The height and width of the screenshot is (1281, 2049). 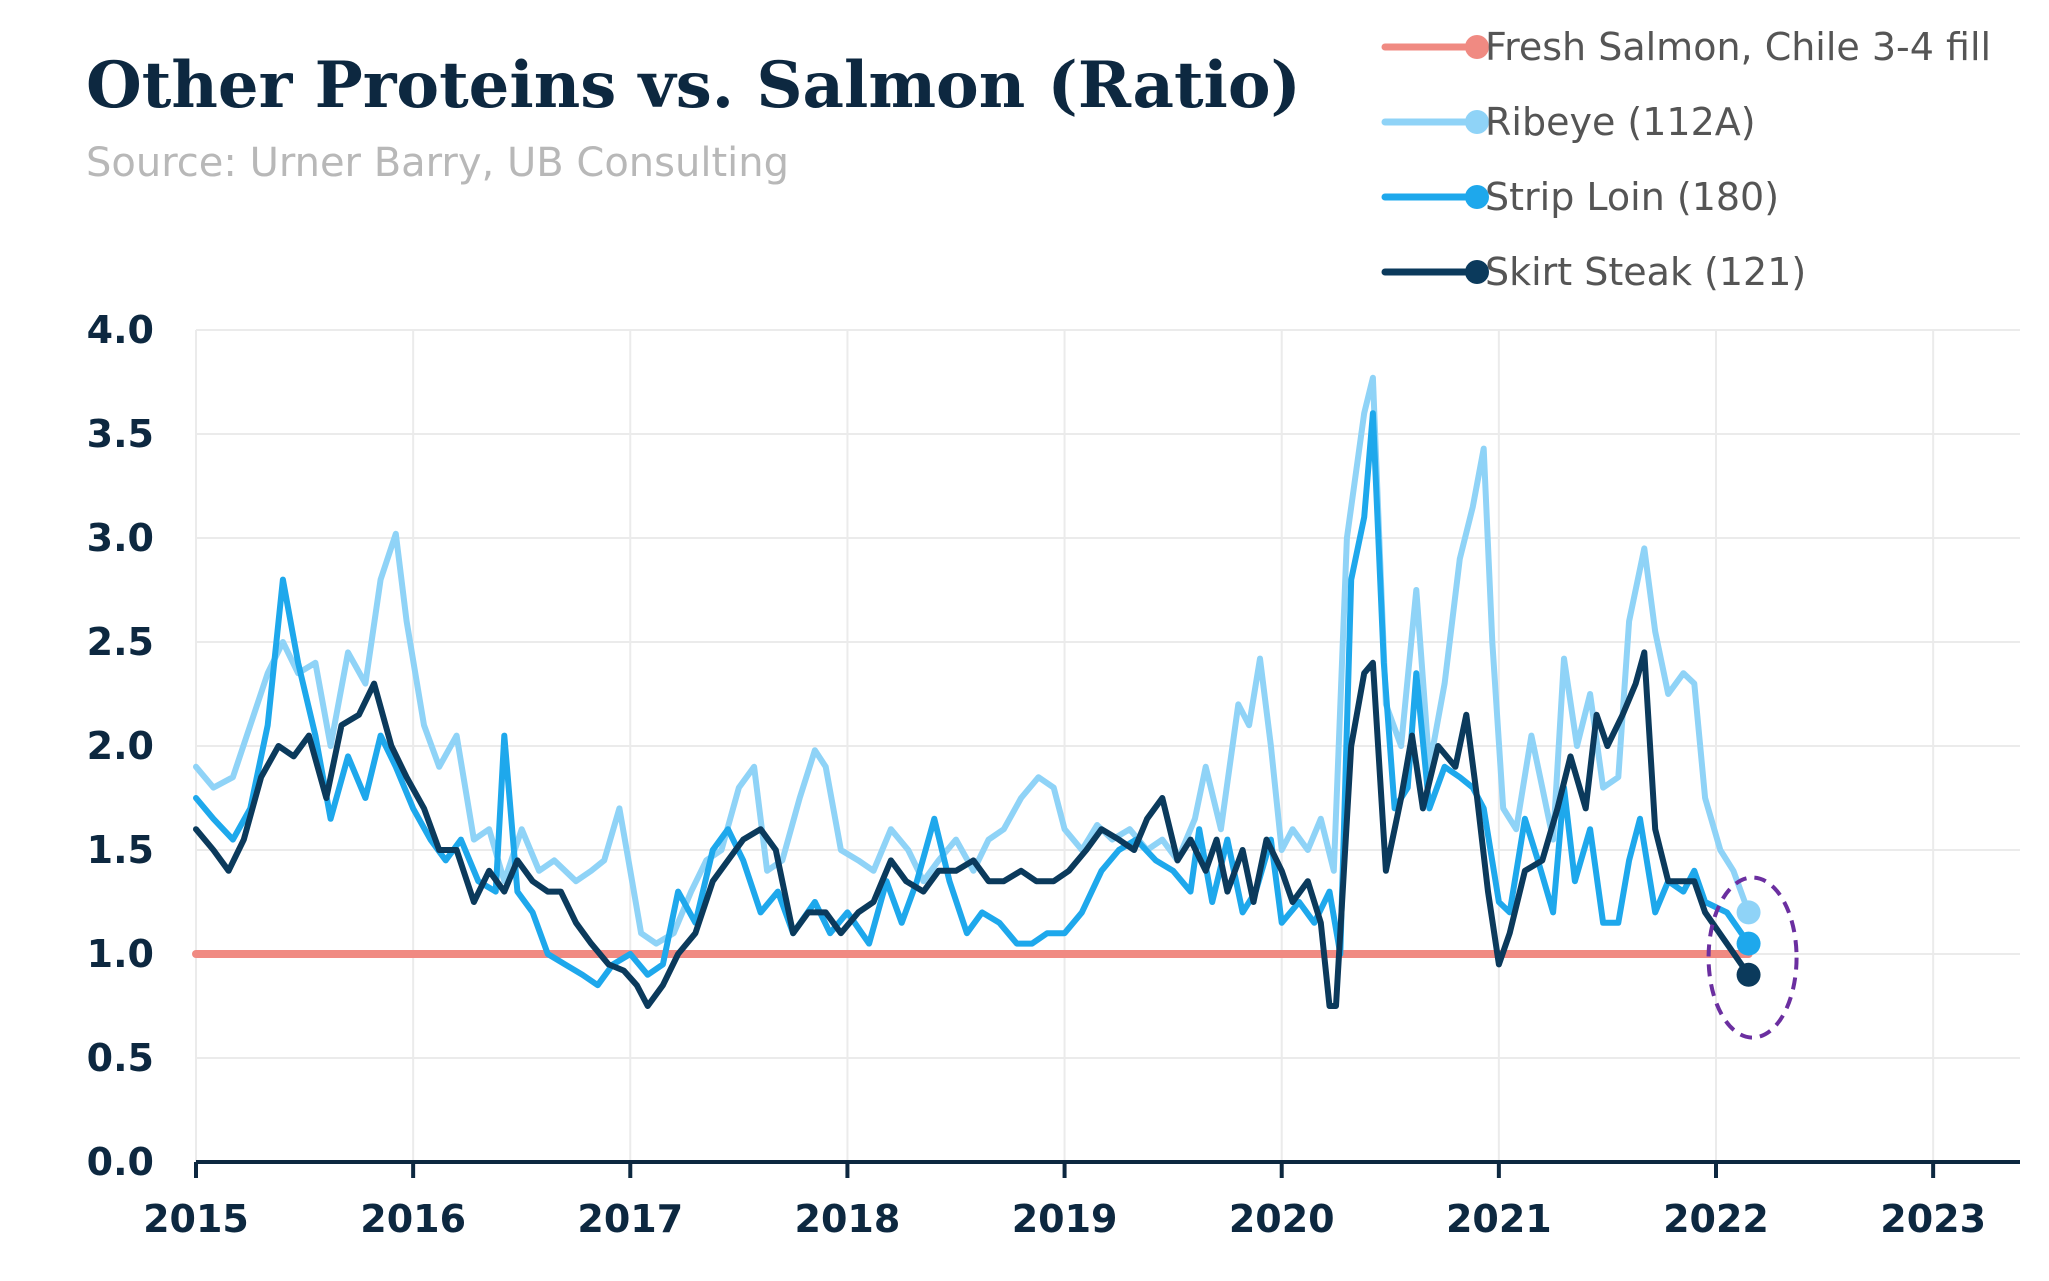 I want to click on x-tick-label: 2018, so click(x=848, y=1219).